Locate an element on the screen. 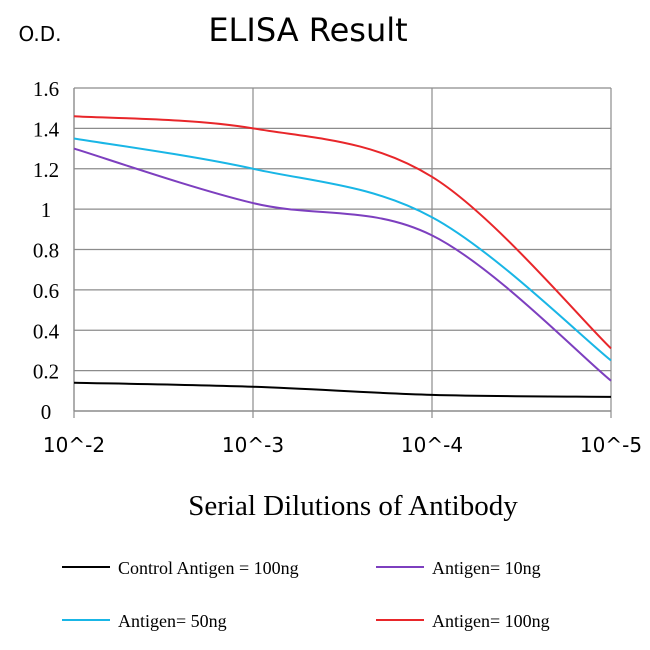  y-tick-labels: 0 0.2 0.4 0.6 0.8 1 1.2 1.4 1.6 is located at coordinates (46, 250).